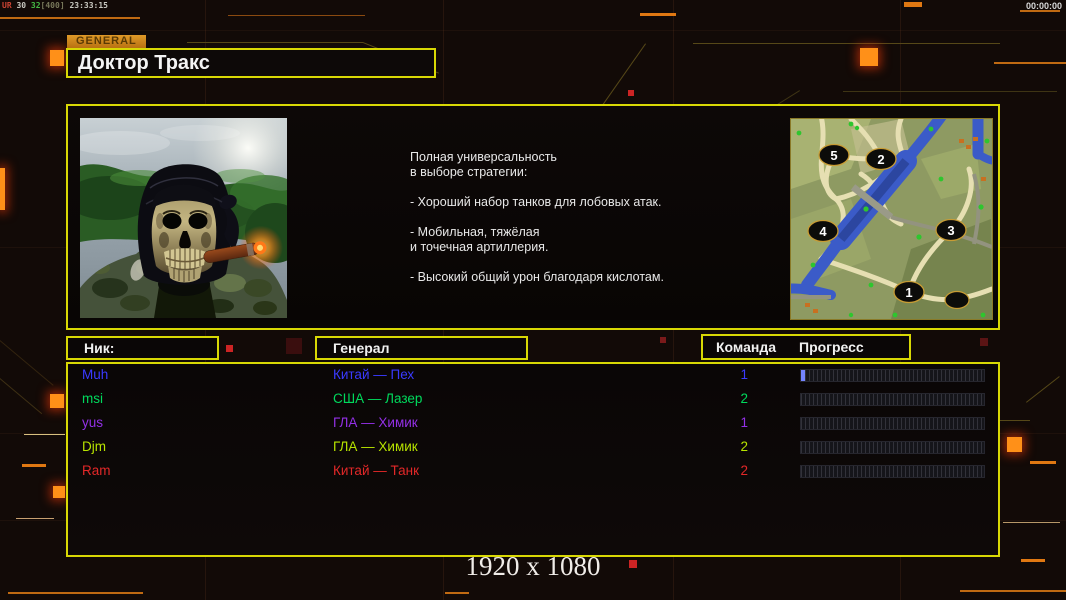  Describe the element at coordinates (251, 63) in the screenshot. I see `general-name-box: Доктор Тракс` at that location.